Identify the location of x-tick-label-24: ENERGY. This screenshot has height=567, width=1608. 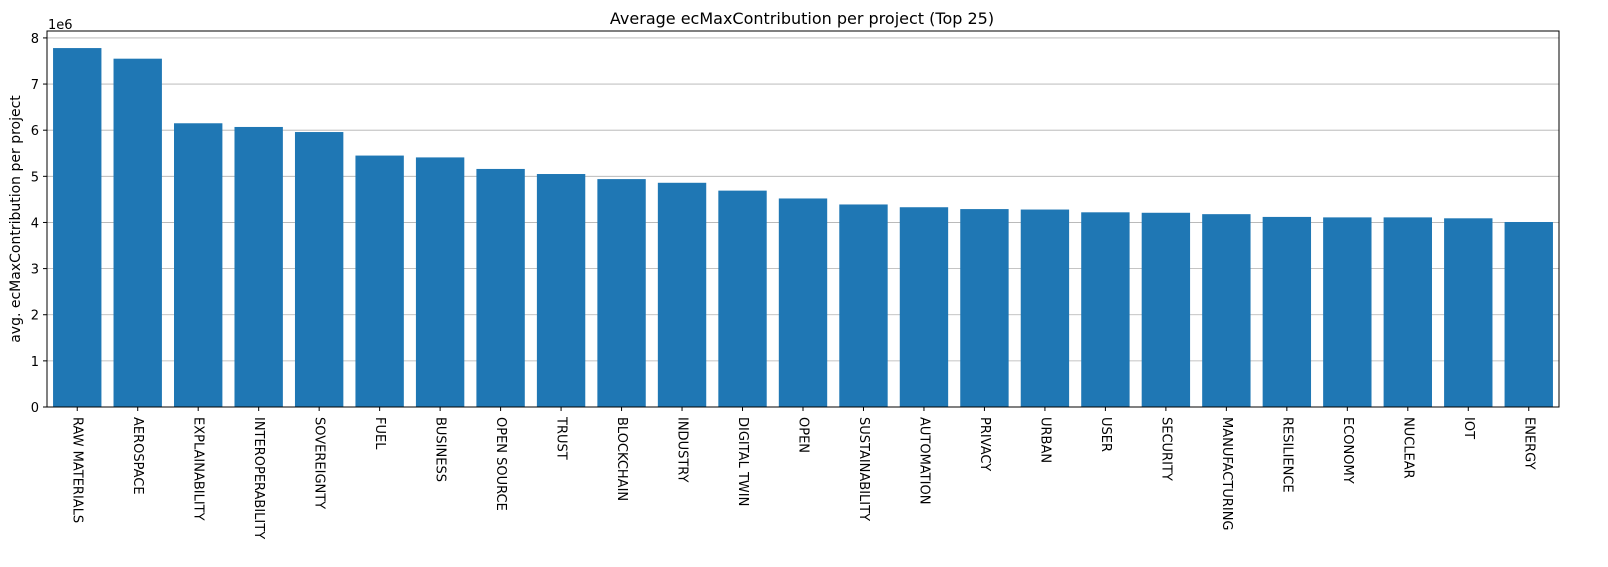
(1528, 443).